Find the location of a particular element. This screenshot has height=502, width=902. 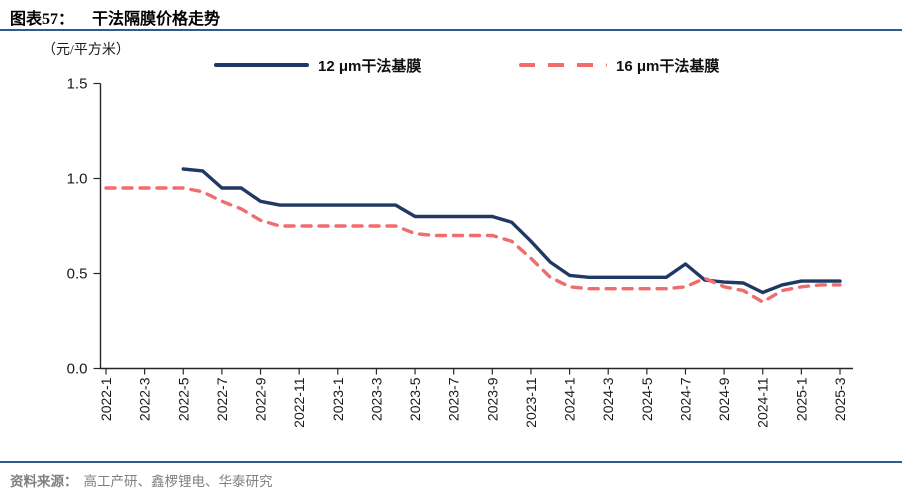

figure-number: 图表57： is located at coordinates (42, 19).